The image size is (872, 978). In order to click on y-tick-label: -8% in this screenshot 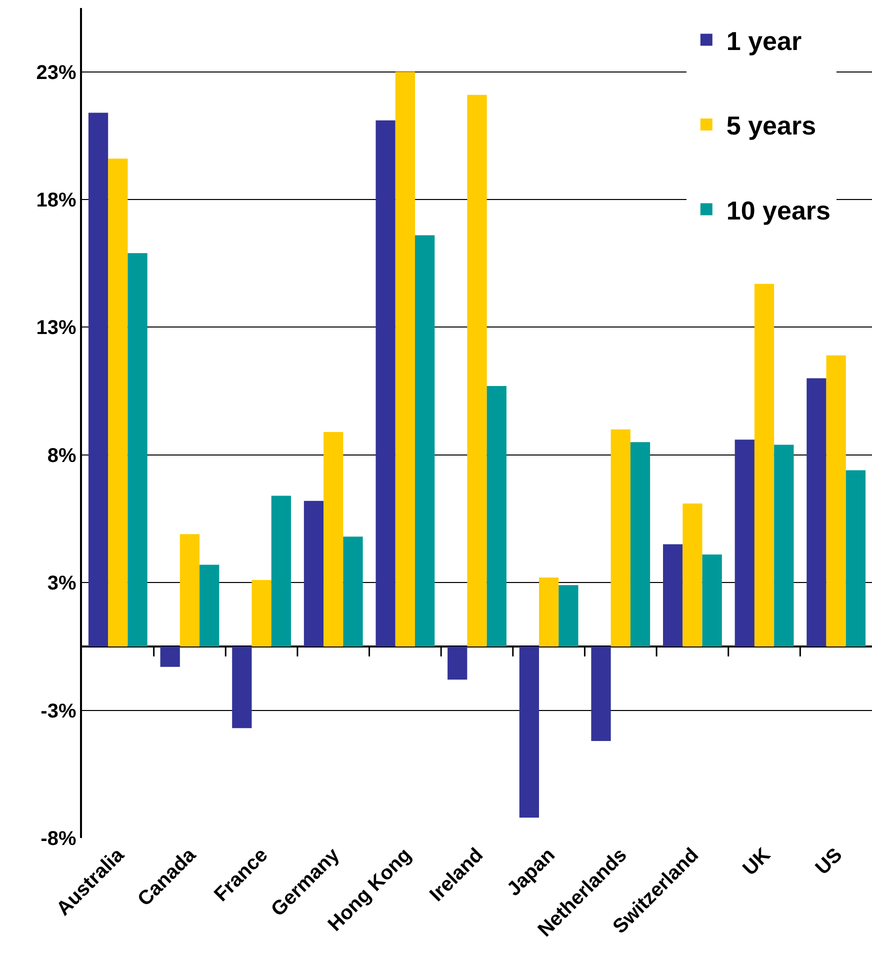, I will do `click(58, 839)`.